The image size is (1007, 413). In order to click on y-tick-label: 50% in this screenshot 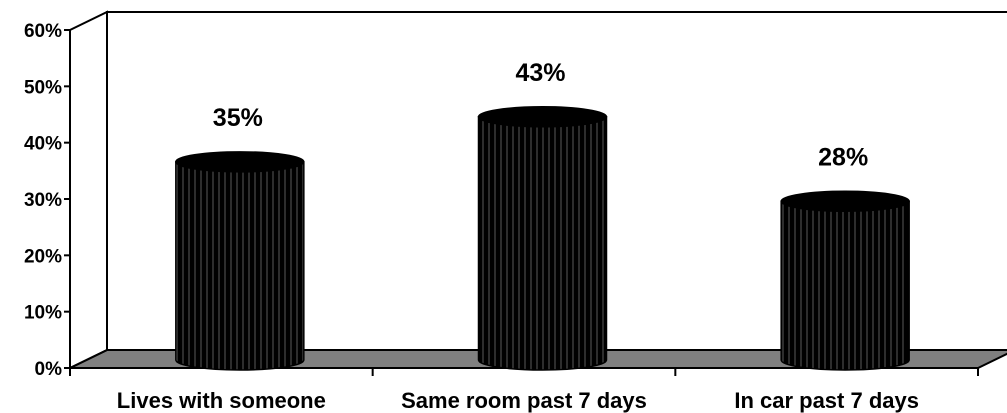, I will do `click(43, 87)`.